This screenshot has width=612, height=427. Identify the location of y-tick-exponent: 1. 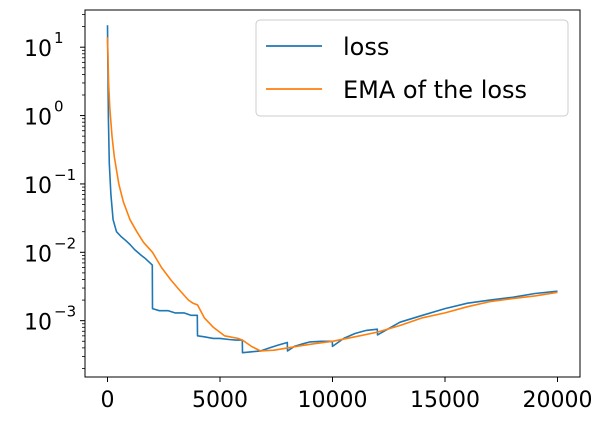
(59, 38).